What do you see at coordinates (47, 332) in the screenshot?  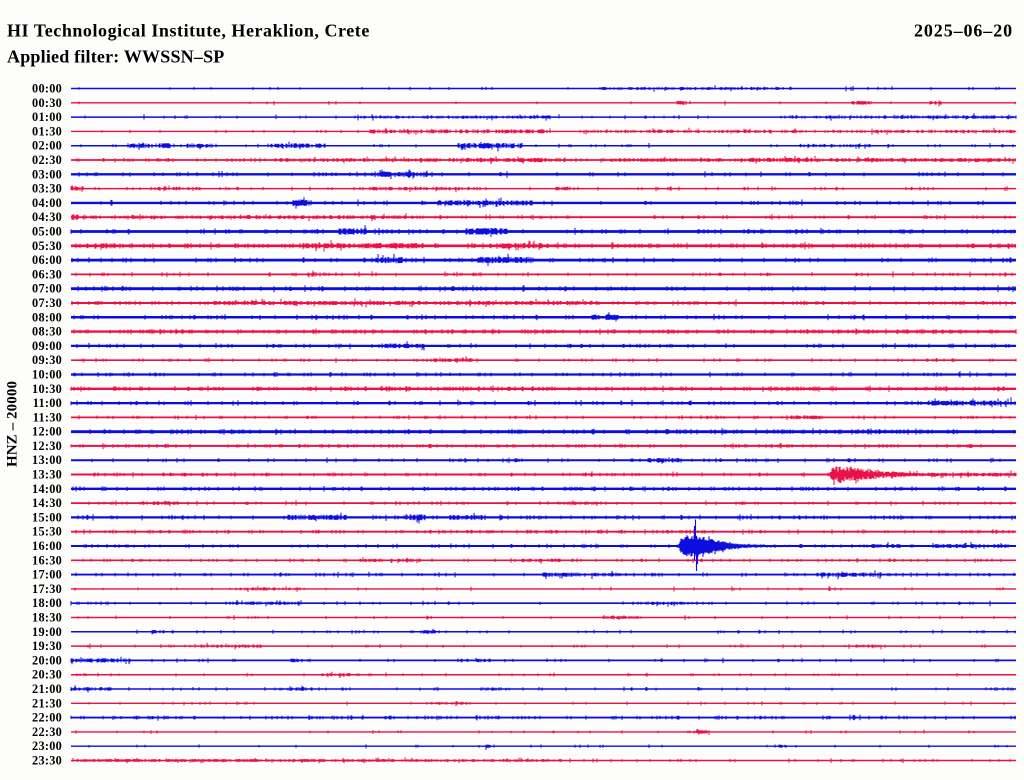 I see `svg-text: 08:30` at bounding box center [47, 332].